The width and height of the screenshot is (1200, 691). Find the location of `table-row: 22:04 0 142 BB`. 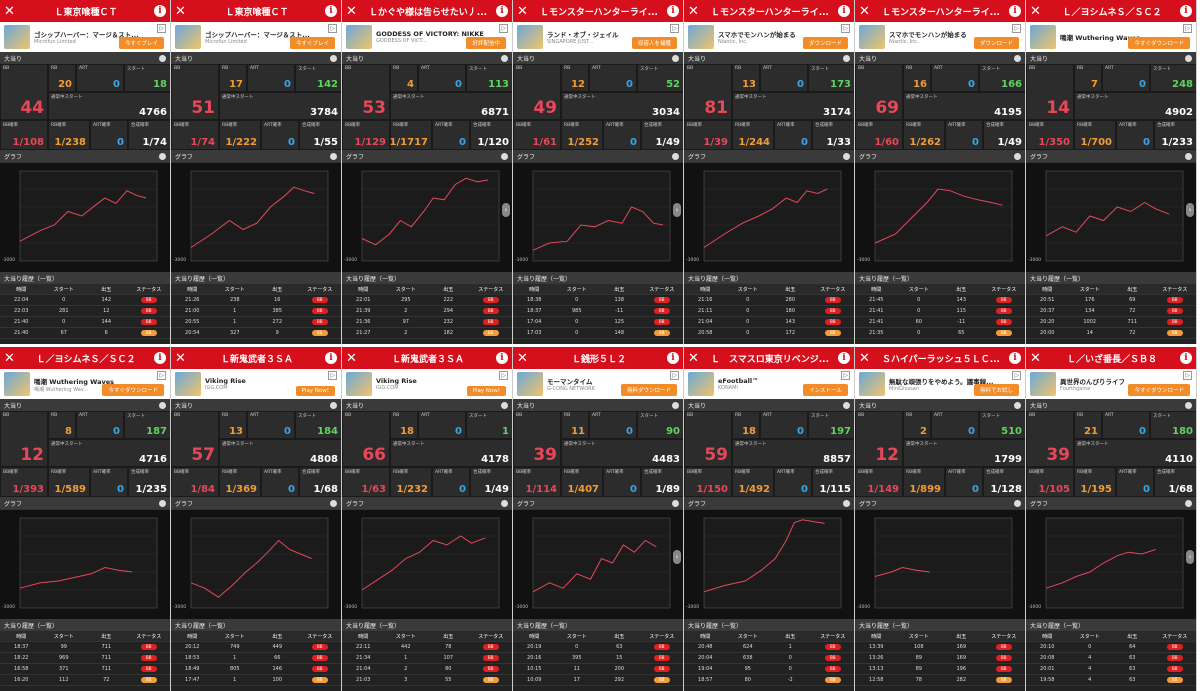

table-row: 22:04 0 142 BB is located at coordinates (85, 300).